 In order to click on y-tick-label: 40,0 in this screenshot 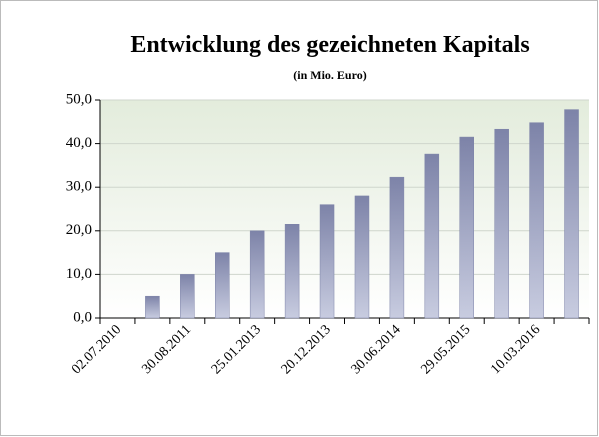, I will do `click(79, 143)`.